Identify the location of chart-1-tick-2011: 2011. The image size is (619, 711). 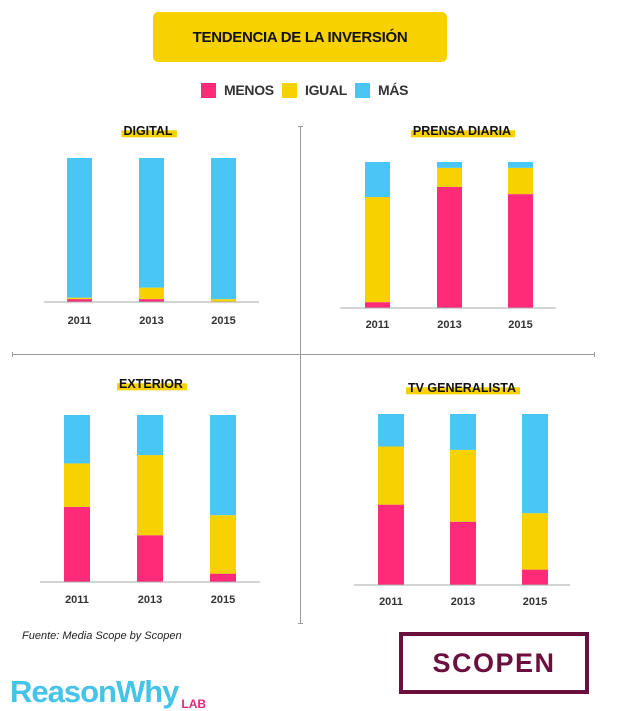
(378, 325).